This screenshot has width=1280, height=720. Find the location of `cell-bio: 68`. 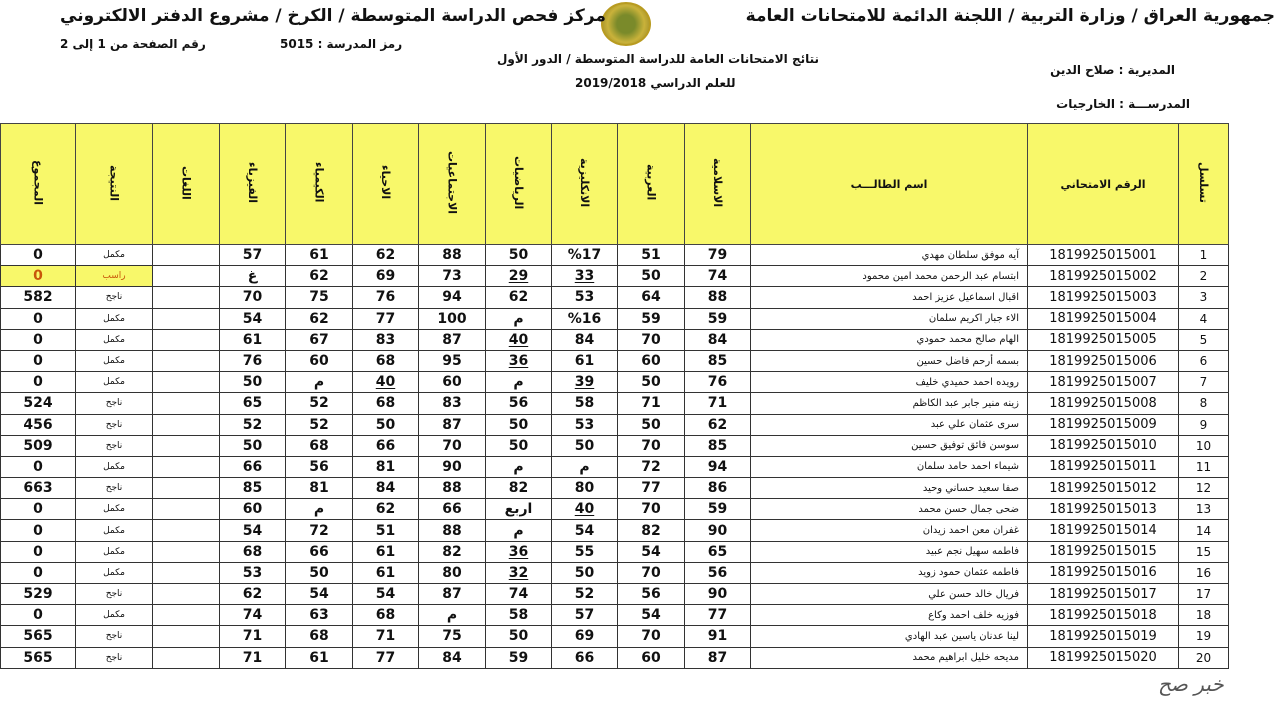

cell-bio: 68 is located at coordinates (385, 615).